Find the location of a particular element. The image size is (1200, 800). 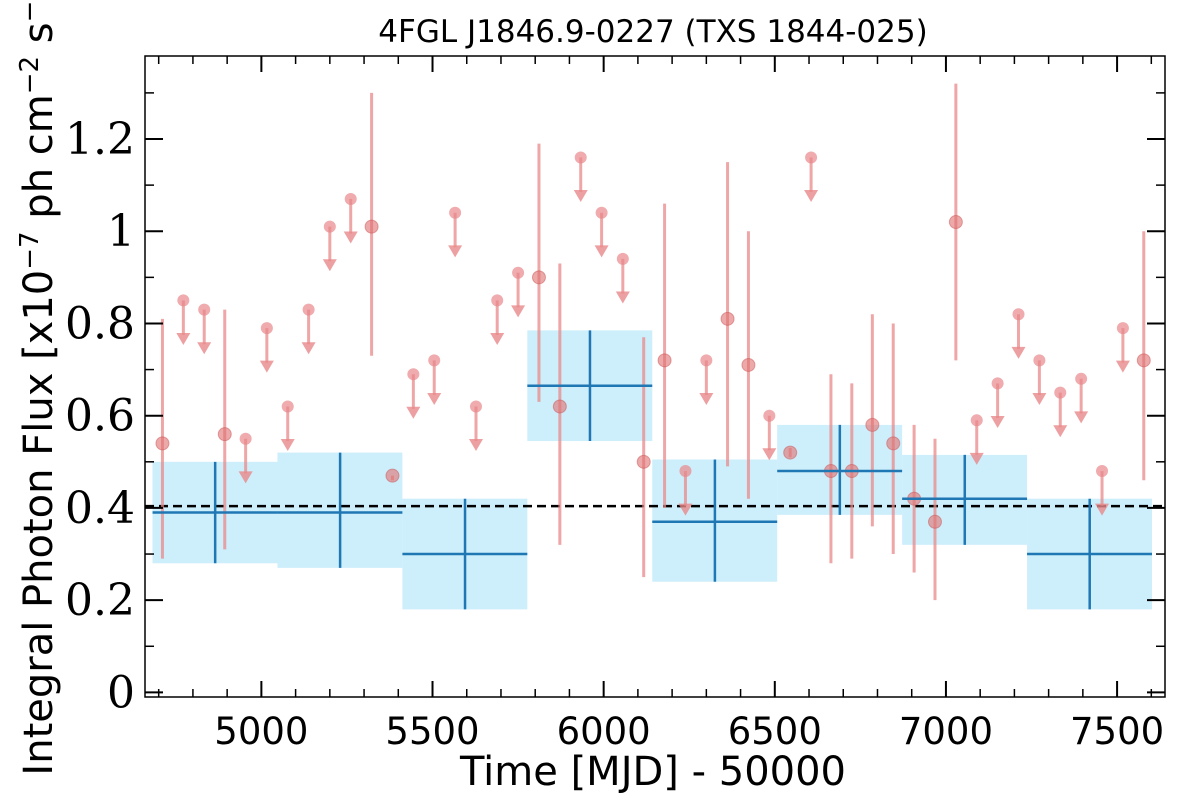

x-tick-label: 5000 is located at coordinates (261, 731).